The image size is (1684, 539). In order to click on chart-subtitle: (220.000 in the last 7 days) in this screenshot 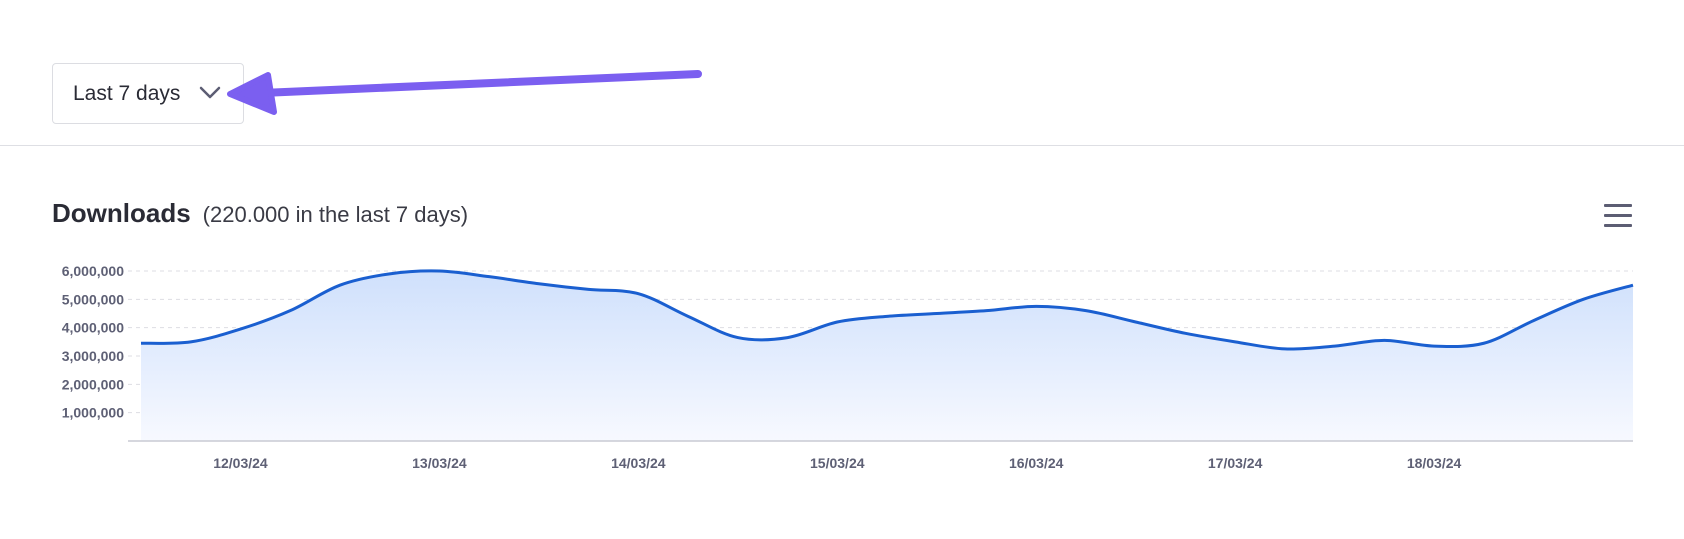, I will do `click(335, 214)`.